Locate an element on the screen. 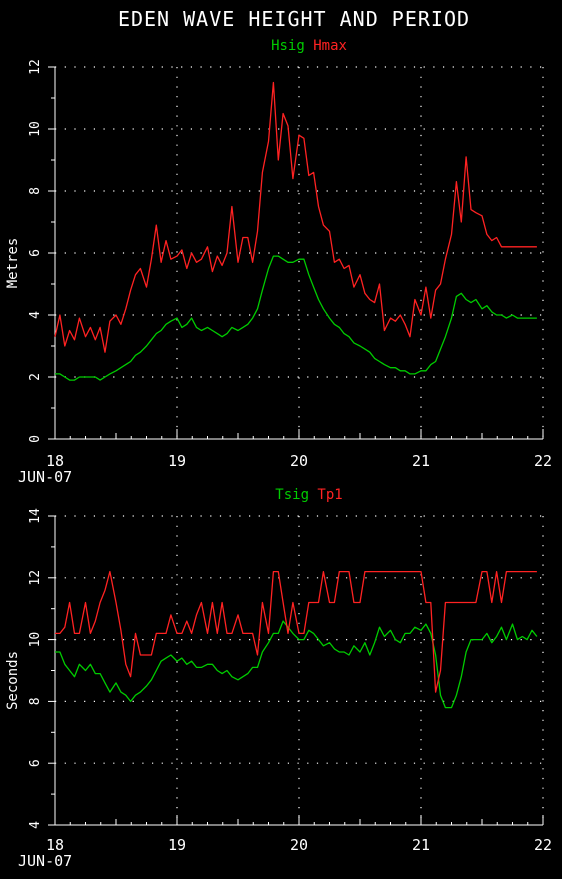  legend: Tsig Tp1 is located at coordinates (308, 495).